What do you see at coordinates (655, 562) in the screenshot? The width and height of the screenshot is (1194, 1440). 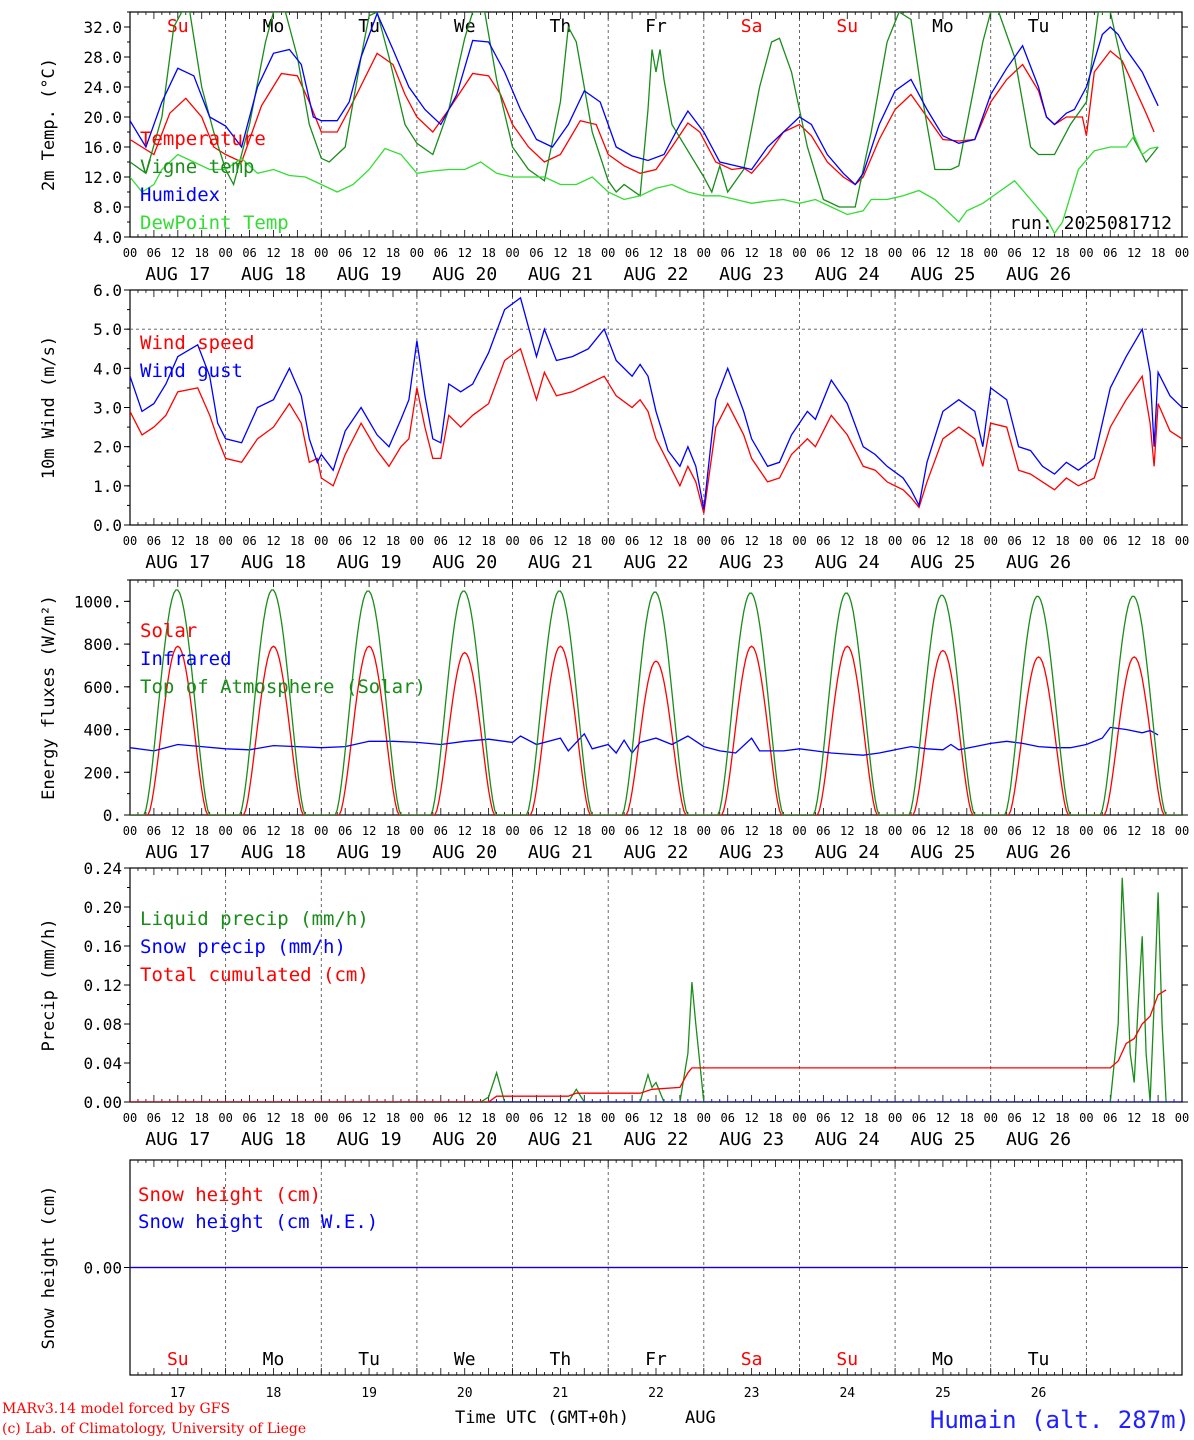 I see `x-day-label: AUG 22` at bounding box center [655, 562].